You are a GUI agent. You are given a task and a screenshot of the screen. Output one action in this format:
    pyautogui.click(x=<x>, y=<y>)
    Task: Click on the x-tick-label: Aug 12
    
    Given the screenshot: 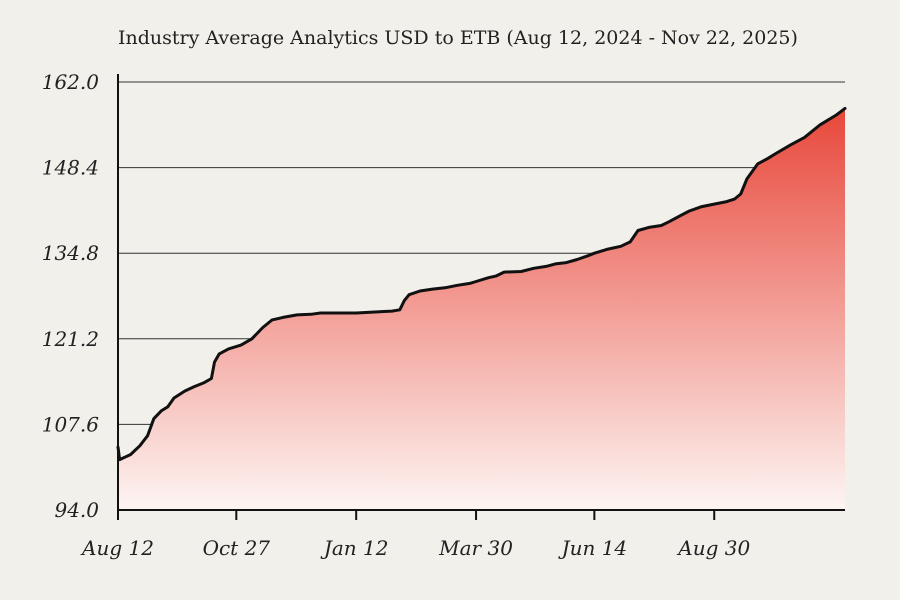 What is the action you would take?
    pyautogui.click(x=117, y=548)
    